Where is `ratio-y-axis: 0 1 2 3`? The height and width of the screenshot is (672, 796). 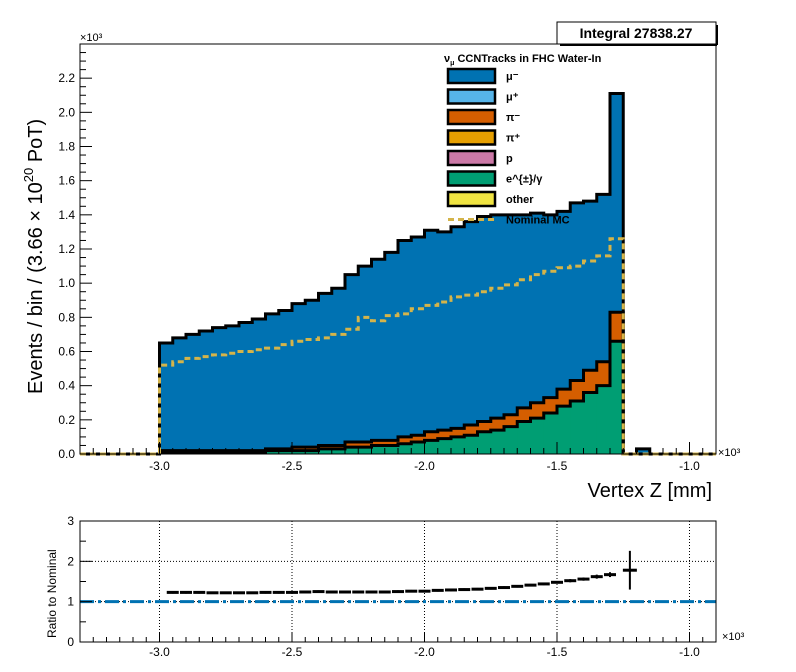 ratio-y-axis: 0 1 2 3 is located at coordinates (79, 581).